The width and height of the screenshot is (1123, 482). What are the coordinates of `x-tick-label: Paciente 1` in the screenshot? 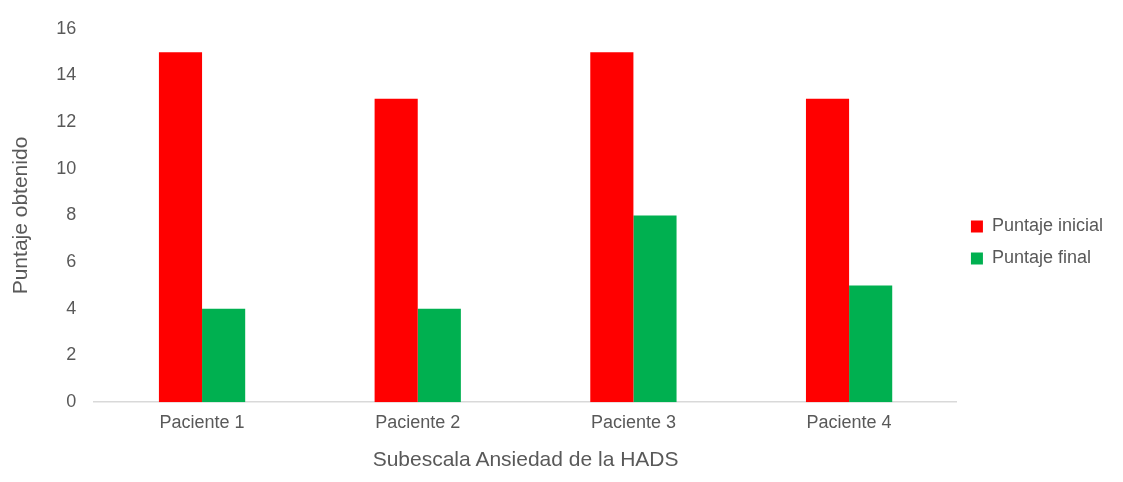 It's located at (202, 421).